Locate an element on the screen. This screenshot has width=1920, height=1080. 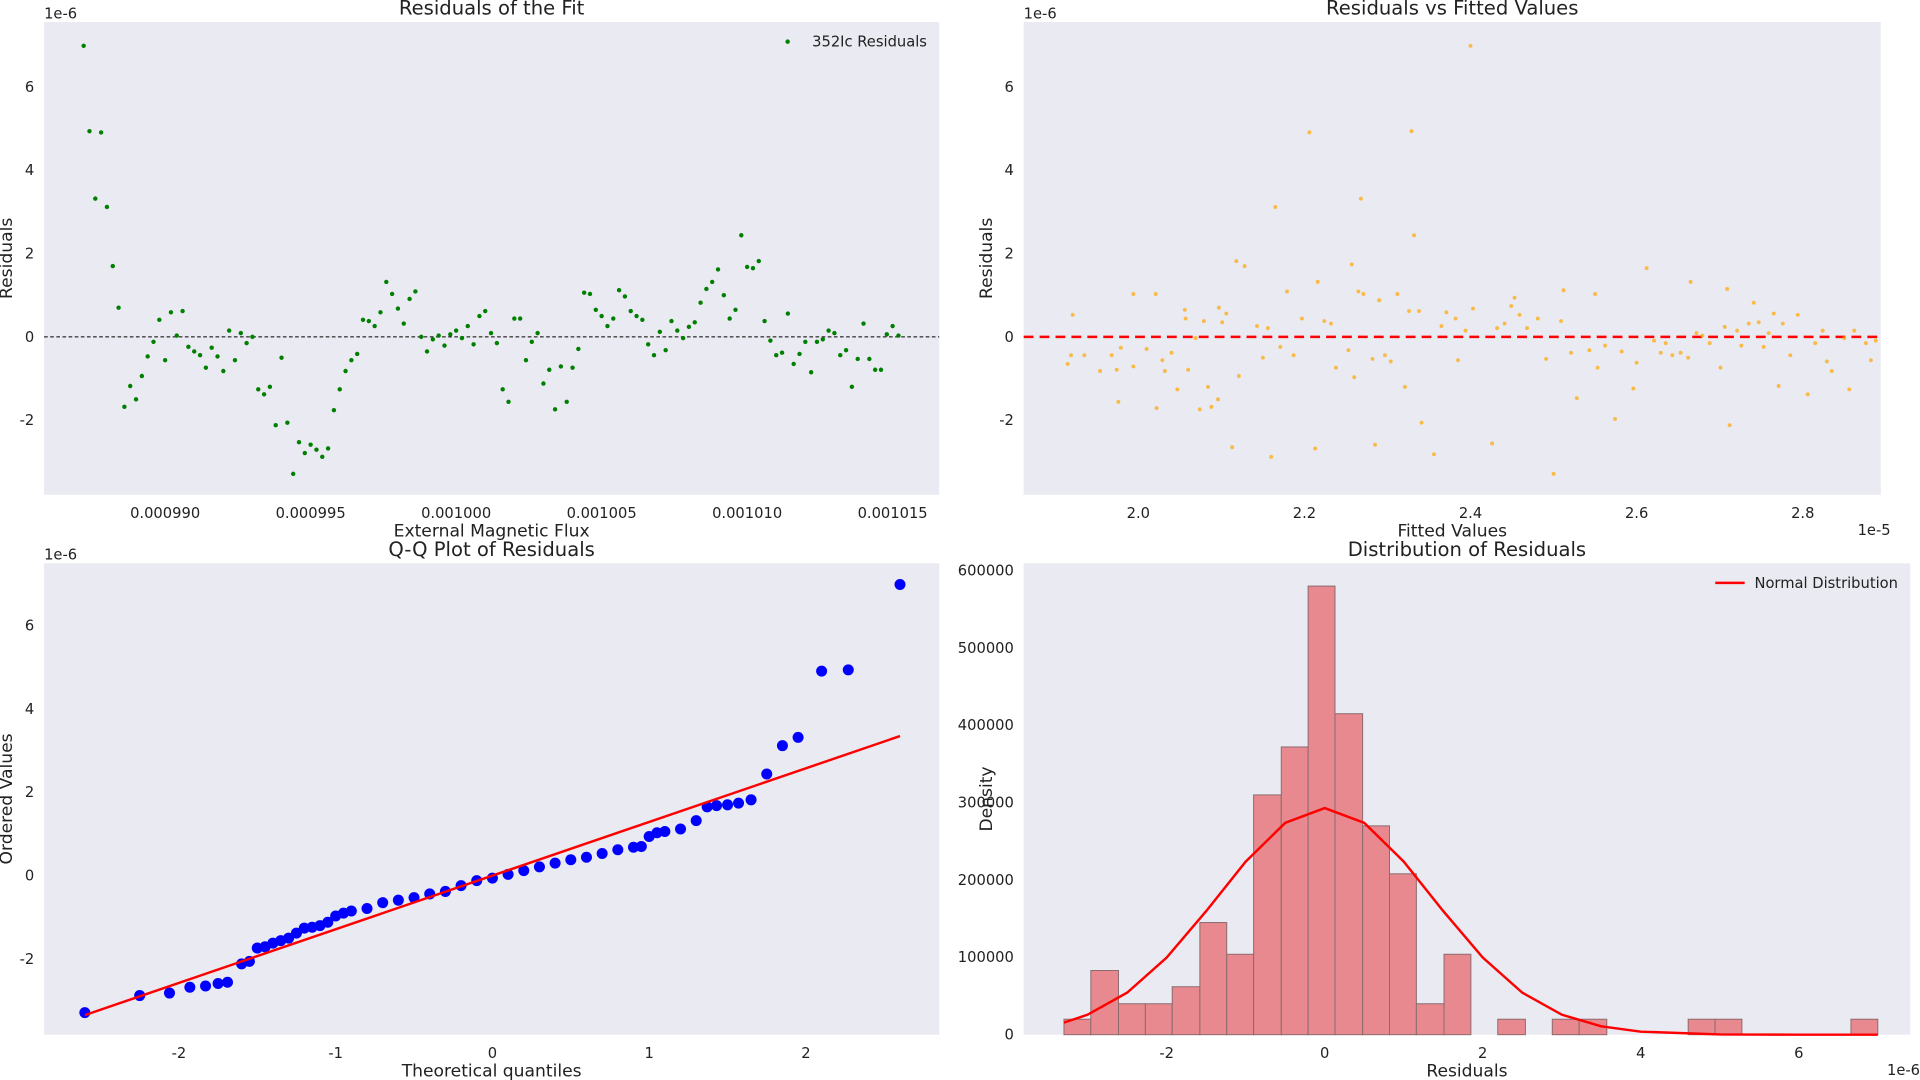
x-tick-label: -1 is located at coordinates (335, 1053).